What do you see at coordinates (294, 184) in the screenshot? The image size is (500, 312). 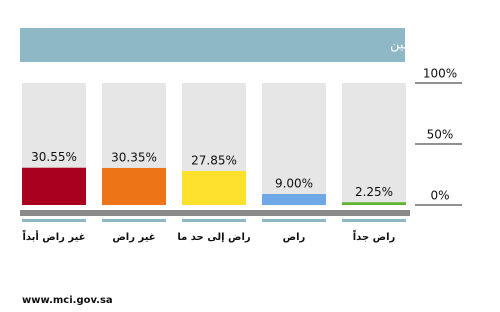 I see `value-label: 9.00%` at bounding box center [294, 184].